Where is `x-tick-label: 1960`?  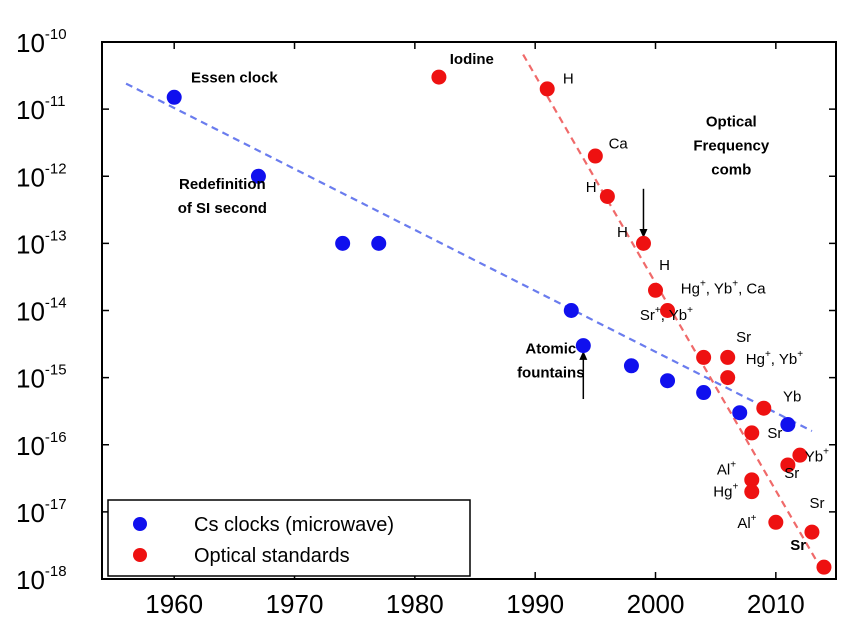
x-tick-label: 1960 is located at coordinates (174, 604).